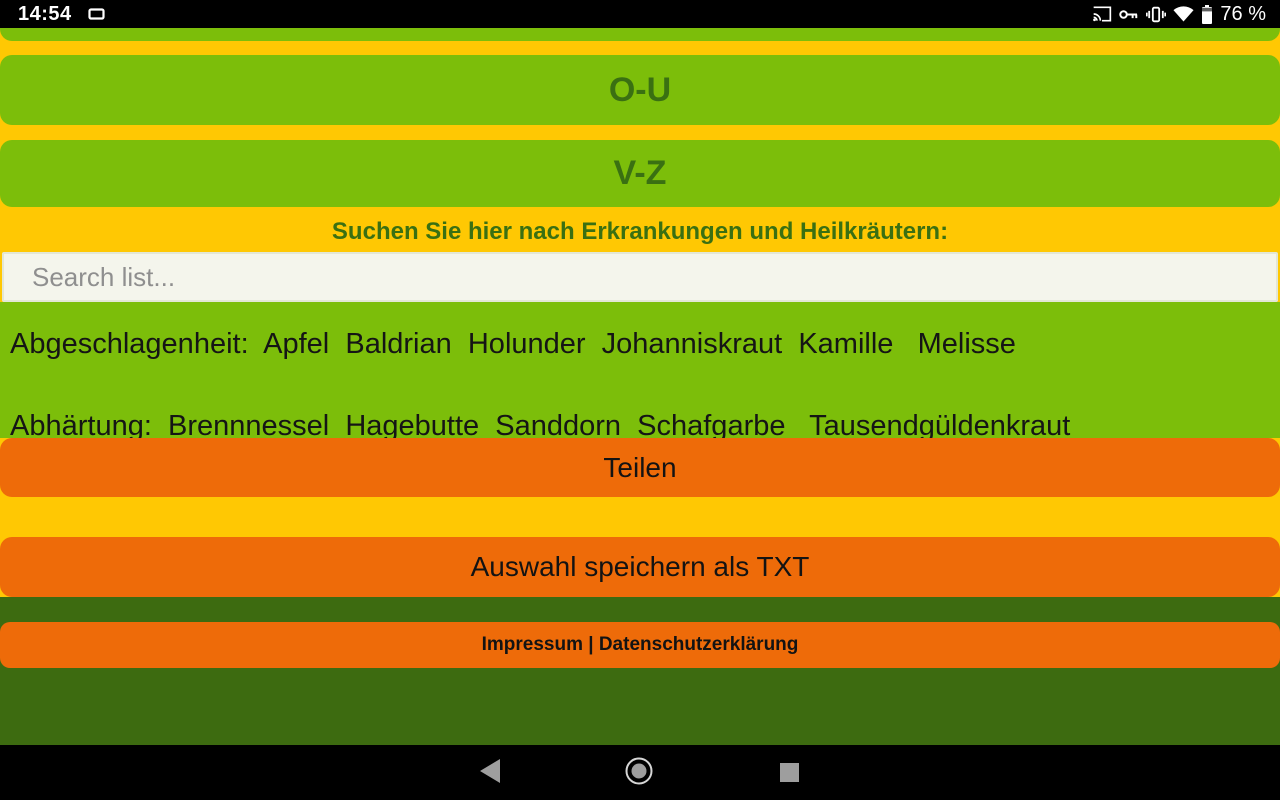 Image resolution: width=1280 pixels, height=800 pixels. I want to click on back-button, so click(490, 772).